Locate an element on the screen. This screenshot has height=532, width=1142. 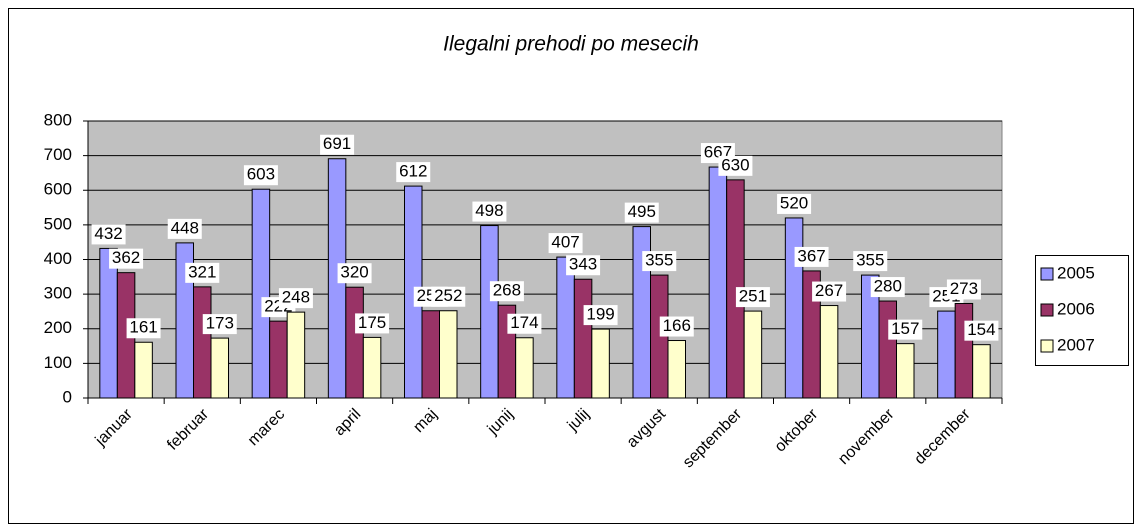
value-label: 367 is located at coordinates (811, 255).